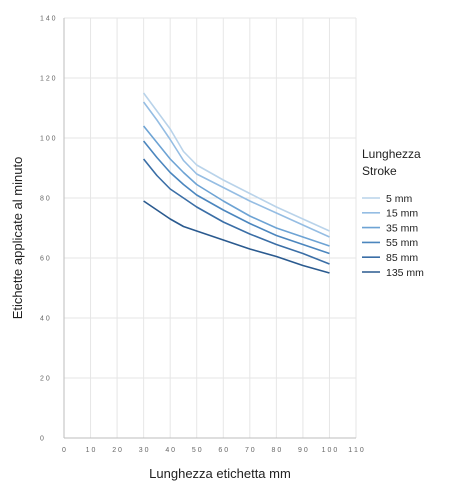 This screenshot has width=453, height=482. Describe the element at coordinates (170, 450) in the screenshot. I see `x-tick-label: 4 0` at that location.